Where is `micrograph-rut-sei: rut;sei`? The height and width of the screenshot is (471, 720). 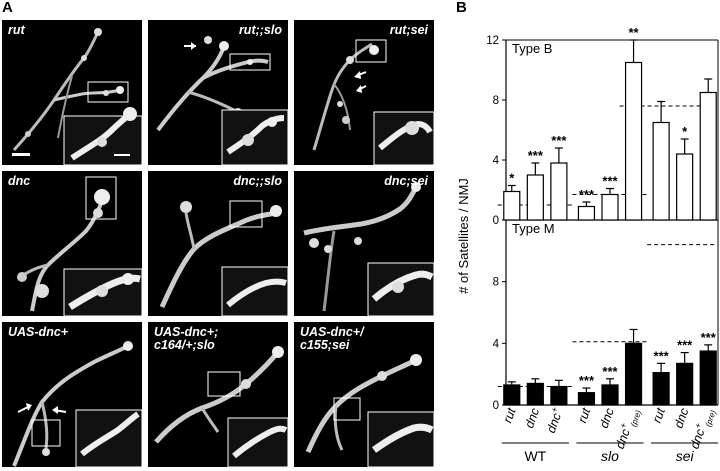
micrograph-rut-sei: rut;sei is located at coordinates (364, 92).